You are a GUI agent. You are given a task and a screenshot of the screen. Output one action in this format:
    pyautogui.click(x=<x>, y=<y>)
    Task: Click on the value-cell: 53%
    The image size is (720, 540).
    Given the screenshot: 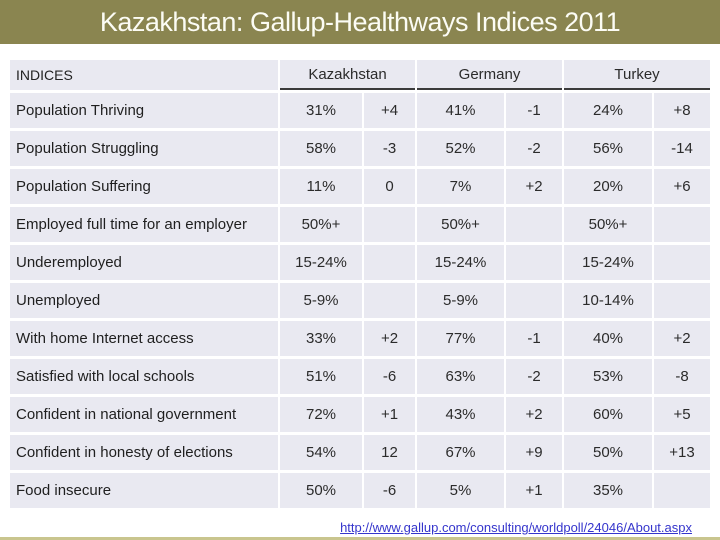 What is the action you would take?
    pyautogui.click(x=608, y=376)
    